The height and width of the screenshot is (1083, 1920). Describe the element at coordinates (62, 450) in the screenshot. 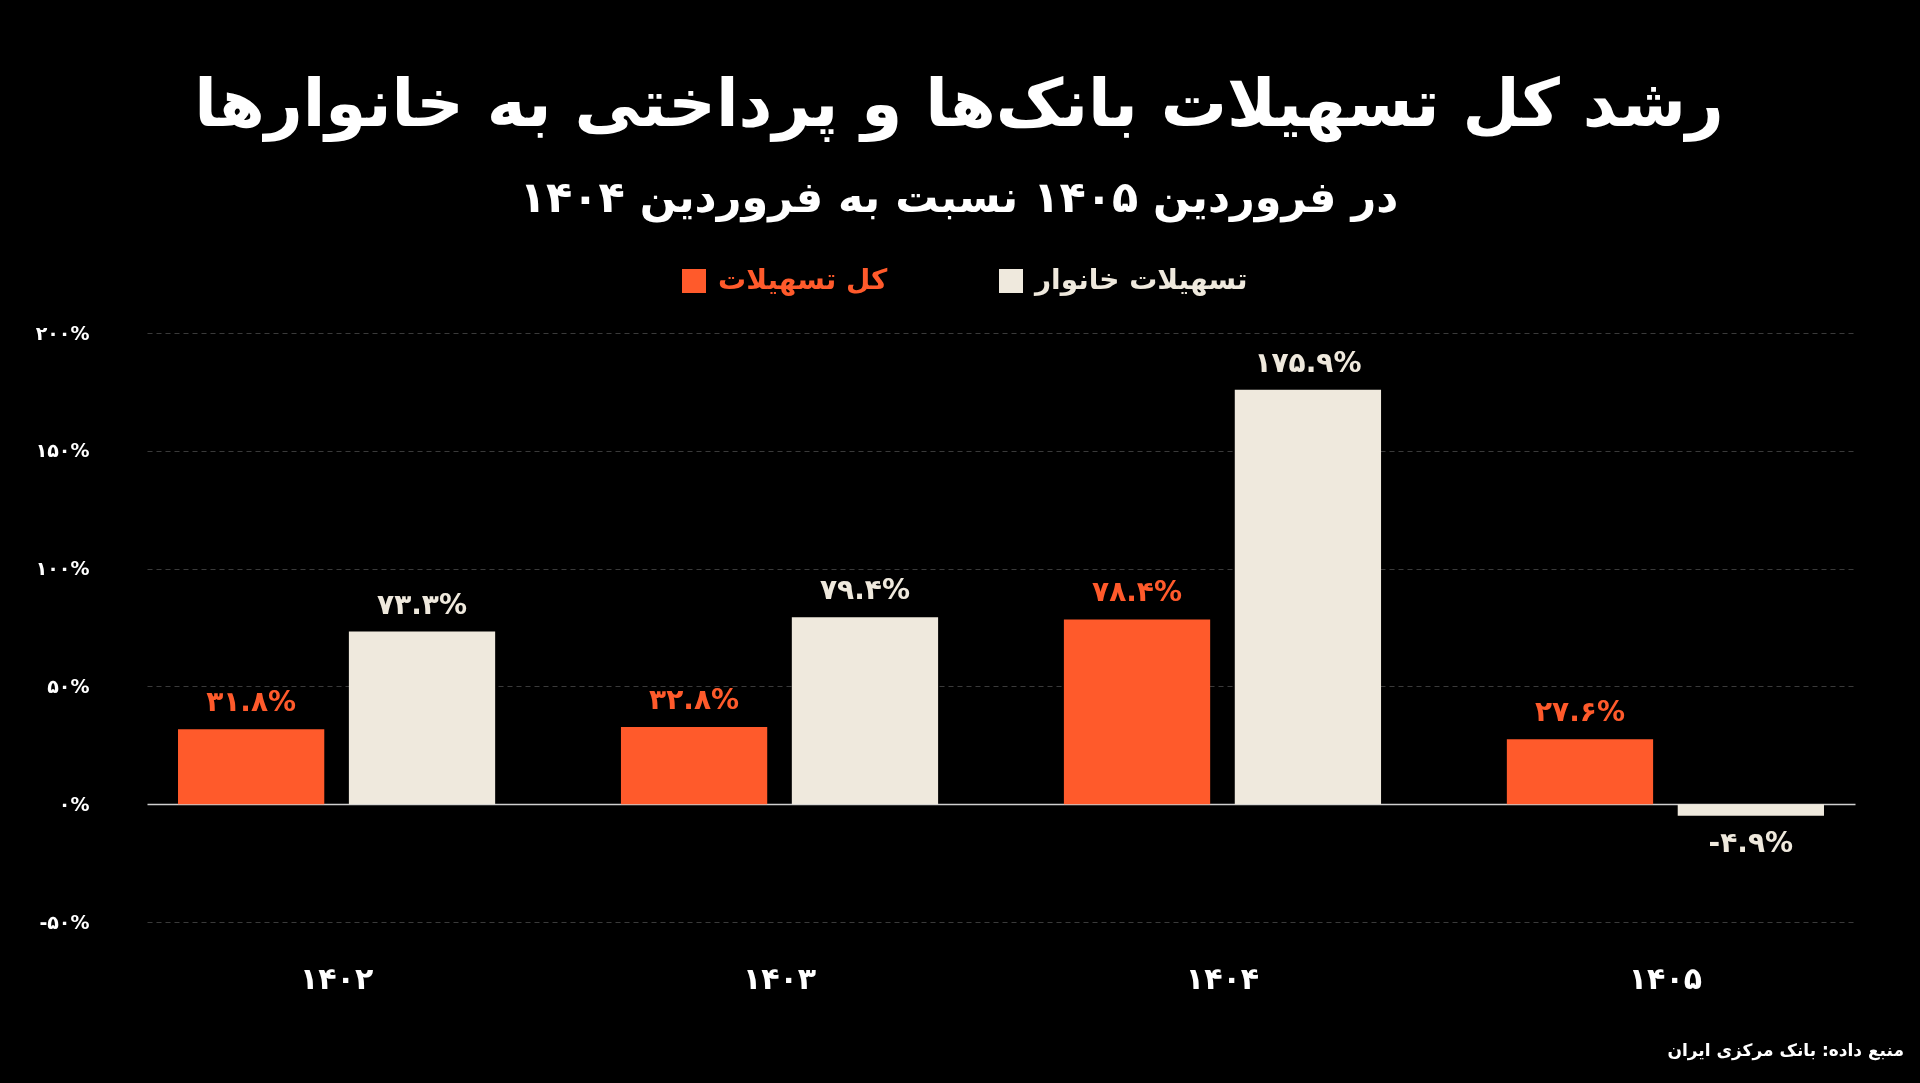

I see `y-tick-label: ۱۵۰%` at that location.